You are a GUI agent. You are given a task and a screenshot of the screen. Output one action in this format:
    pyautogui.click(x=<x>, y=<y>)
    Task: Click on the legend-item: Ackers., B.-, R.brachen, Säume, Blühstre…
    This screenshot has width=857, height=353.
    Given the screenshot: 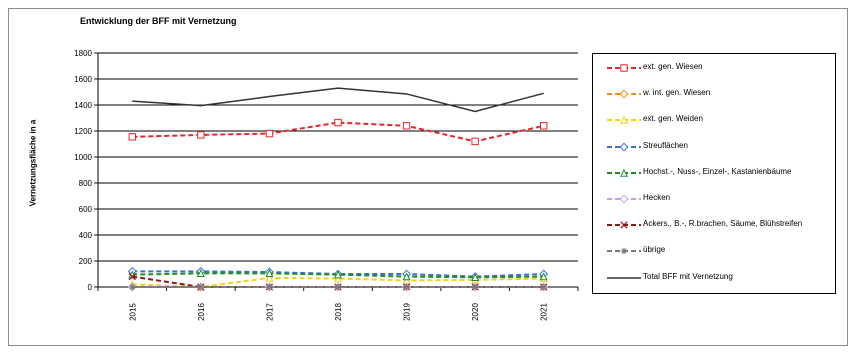 What is the action you would take?
    pyautogui.click(x=713, y=225)
    